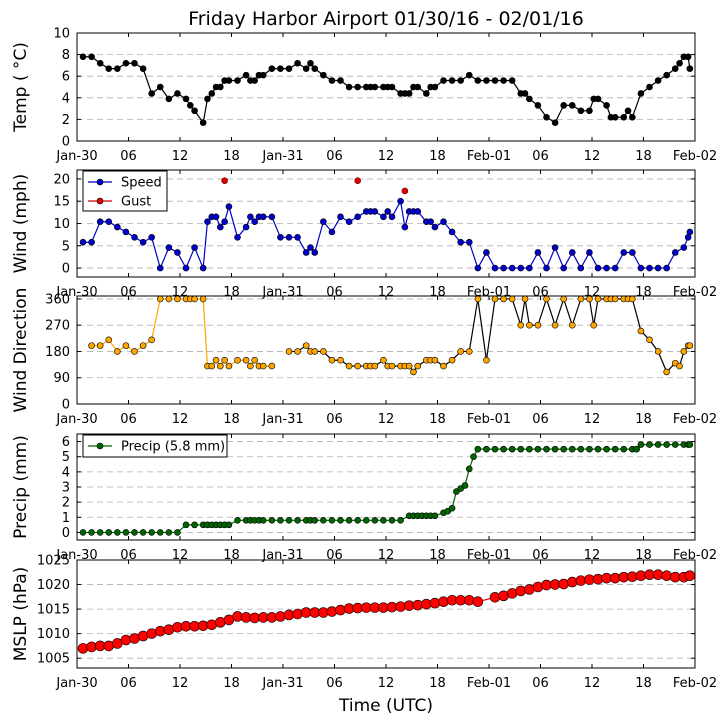 This screenshot has width=725, height=725. Describe the element at coordinates (437, 419) in the screenshot. I see `direction-xtick-label: 18` at that location.